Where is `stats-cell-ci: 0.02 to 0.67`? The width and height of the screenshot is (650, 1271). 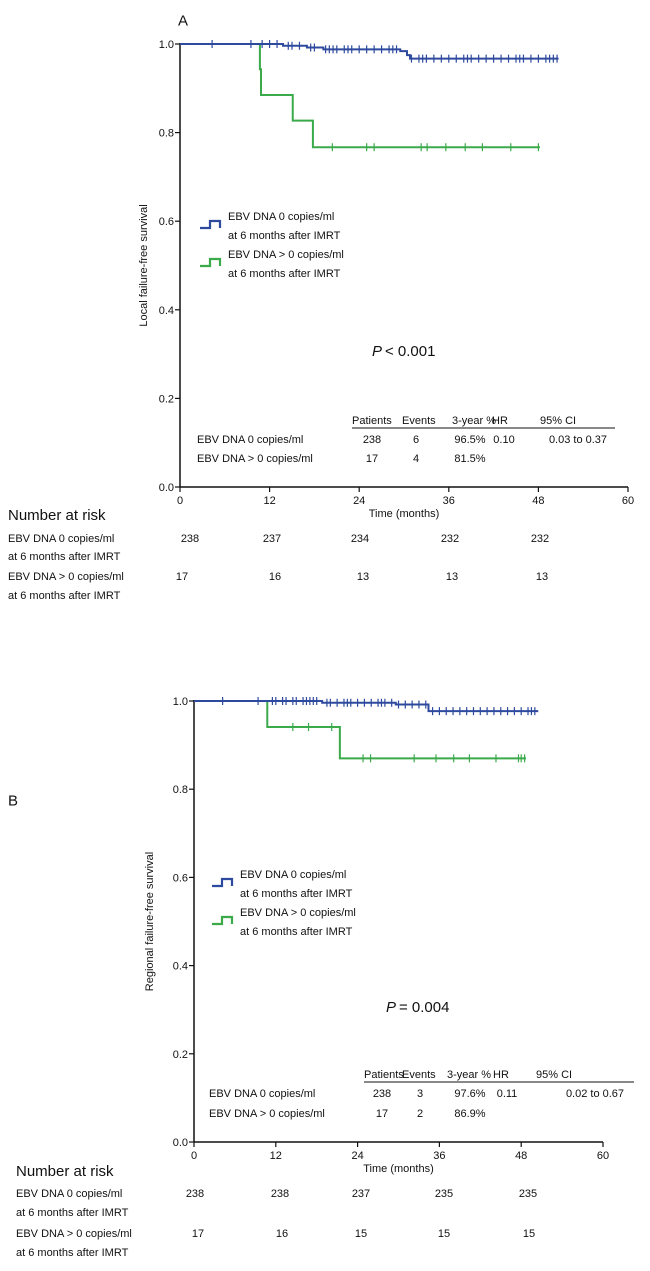
stats-cell-ci: 0.02 to 0.67 is located at coordinates (595, 1094).